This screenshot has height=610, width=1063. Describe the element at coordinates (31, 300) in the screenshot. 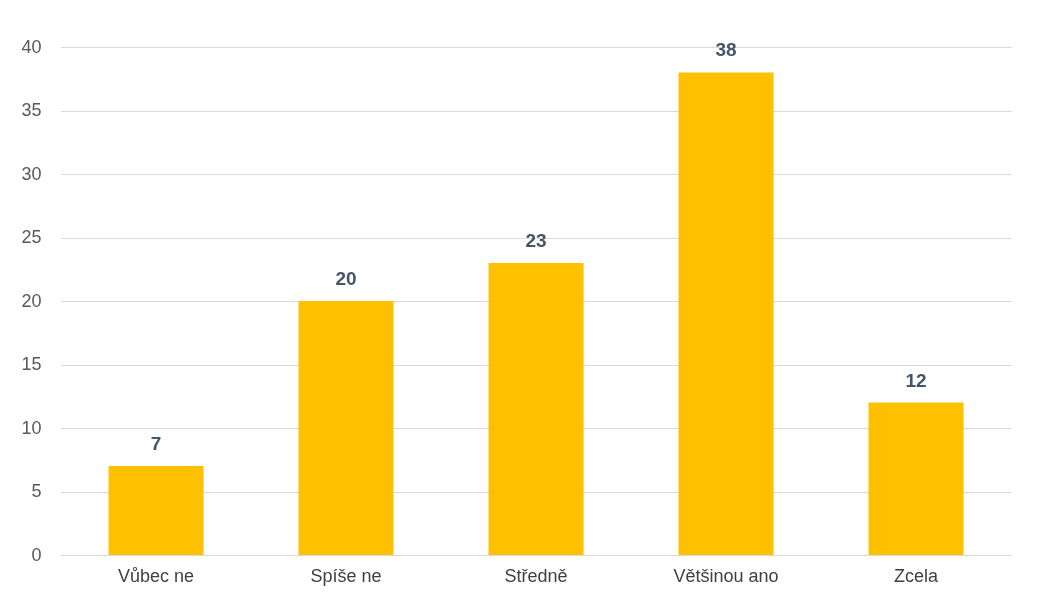

I see `y-tick-label: 20` at that location.